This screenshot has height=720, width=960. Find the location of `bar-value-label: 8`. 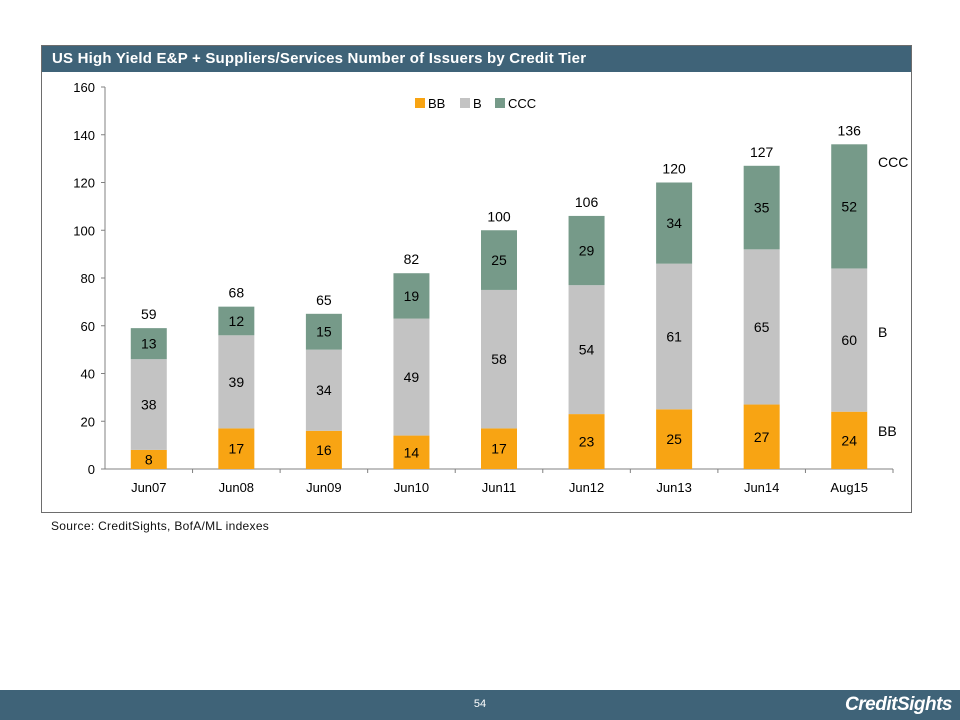

bar-value-label: 8 is located at coordinates (149, 459).